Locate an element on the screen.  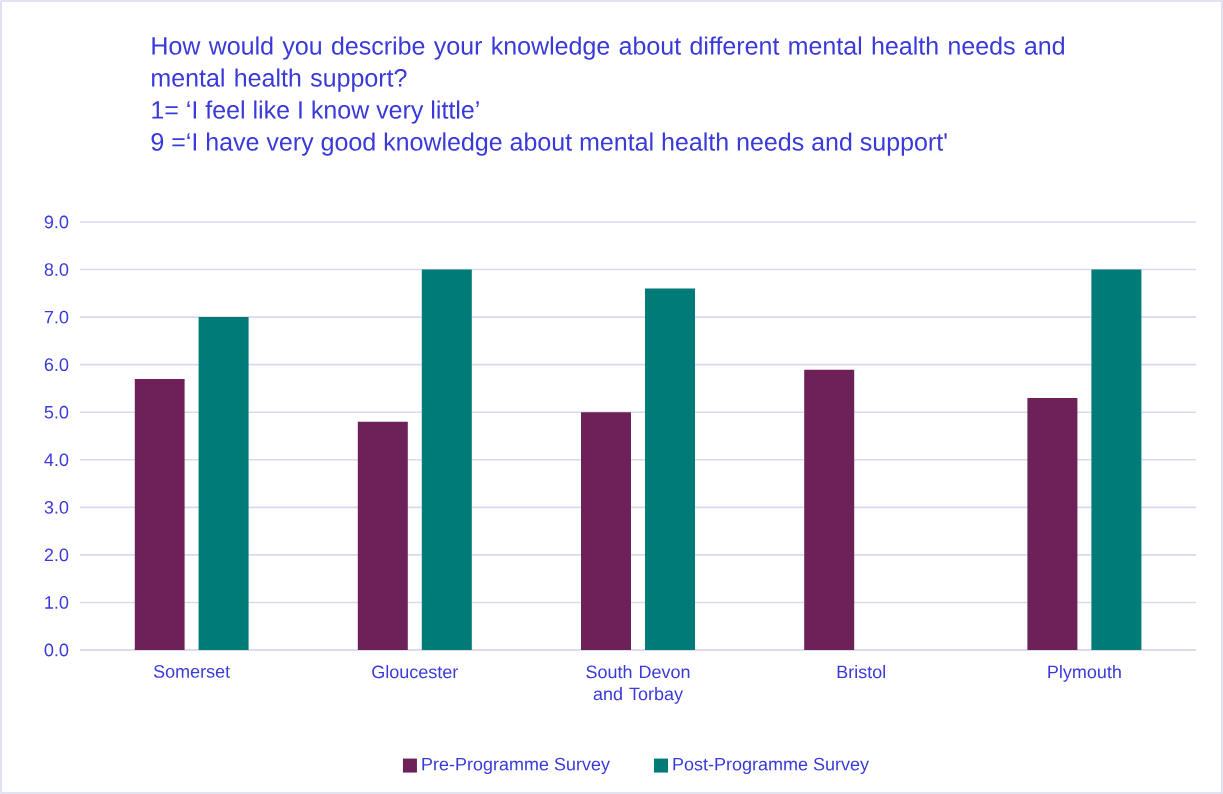
y-tick-label: 4.0 is located at coordinates (56, 460).